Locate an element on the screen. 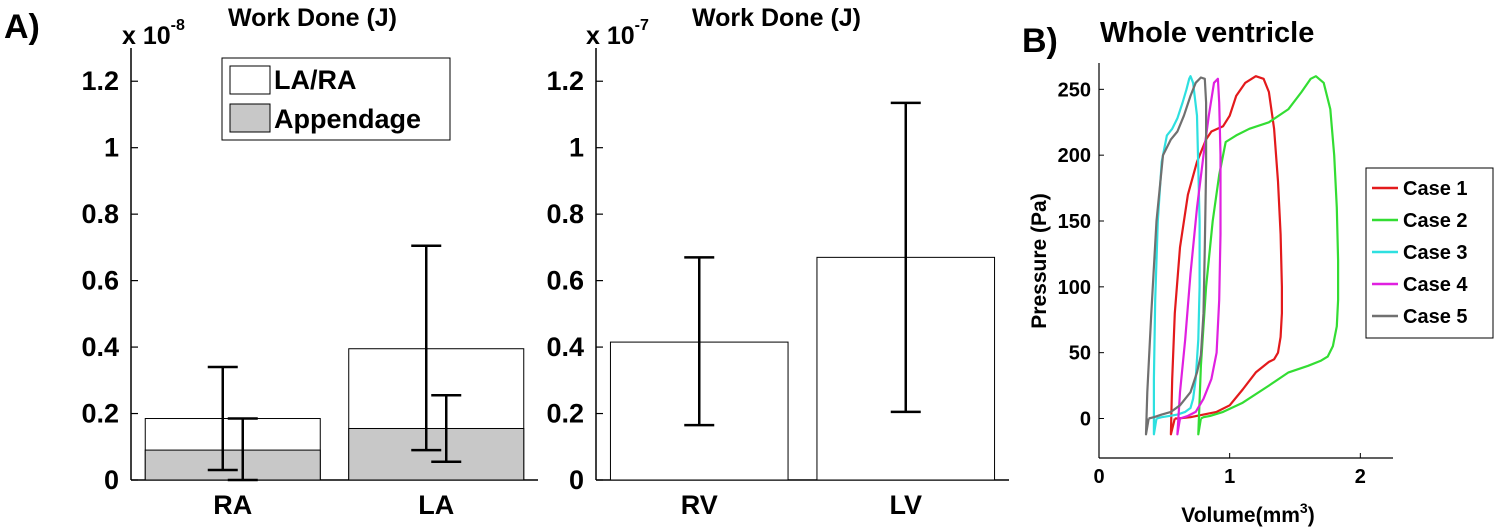 This screenshot has width=1496, height=527. pv-y-tick-label: 250 is located at coordinates (1074, 90).